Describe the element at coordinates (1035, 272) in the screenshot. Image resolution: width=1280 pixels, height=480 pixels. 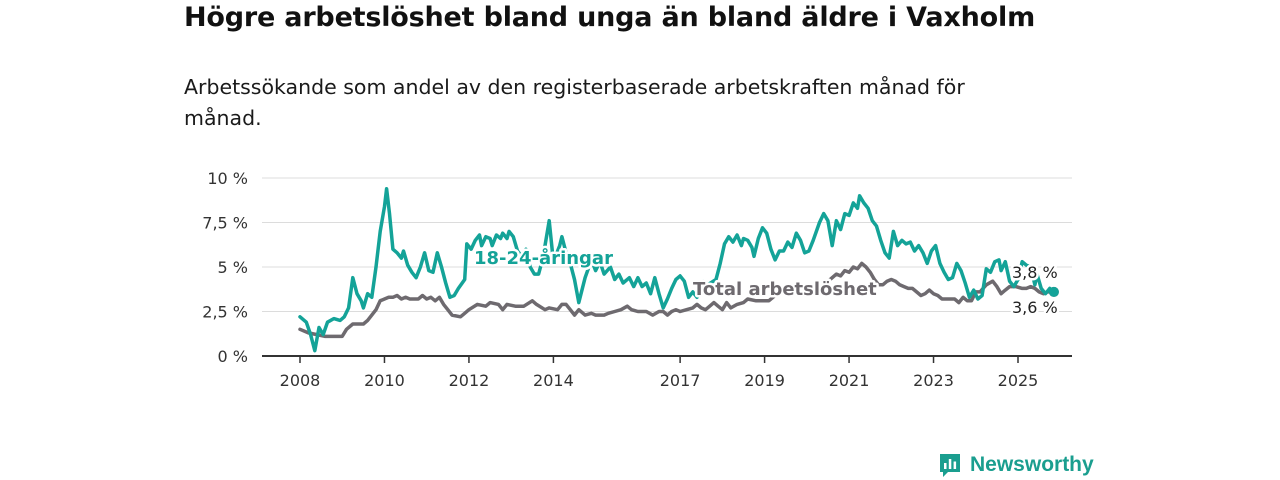
I see `end-value-label-youth: 3,8 %` at that location.